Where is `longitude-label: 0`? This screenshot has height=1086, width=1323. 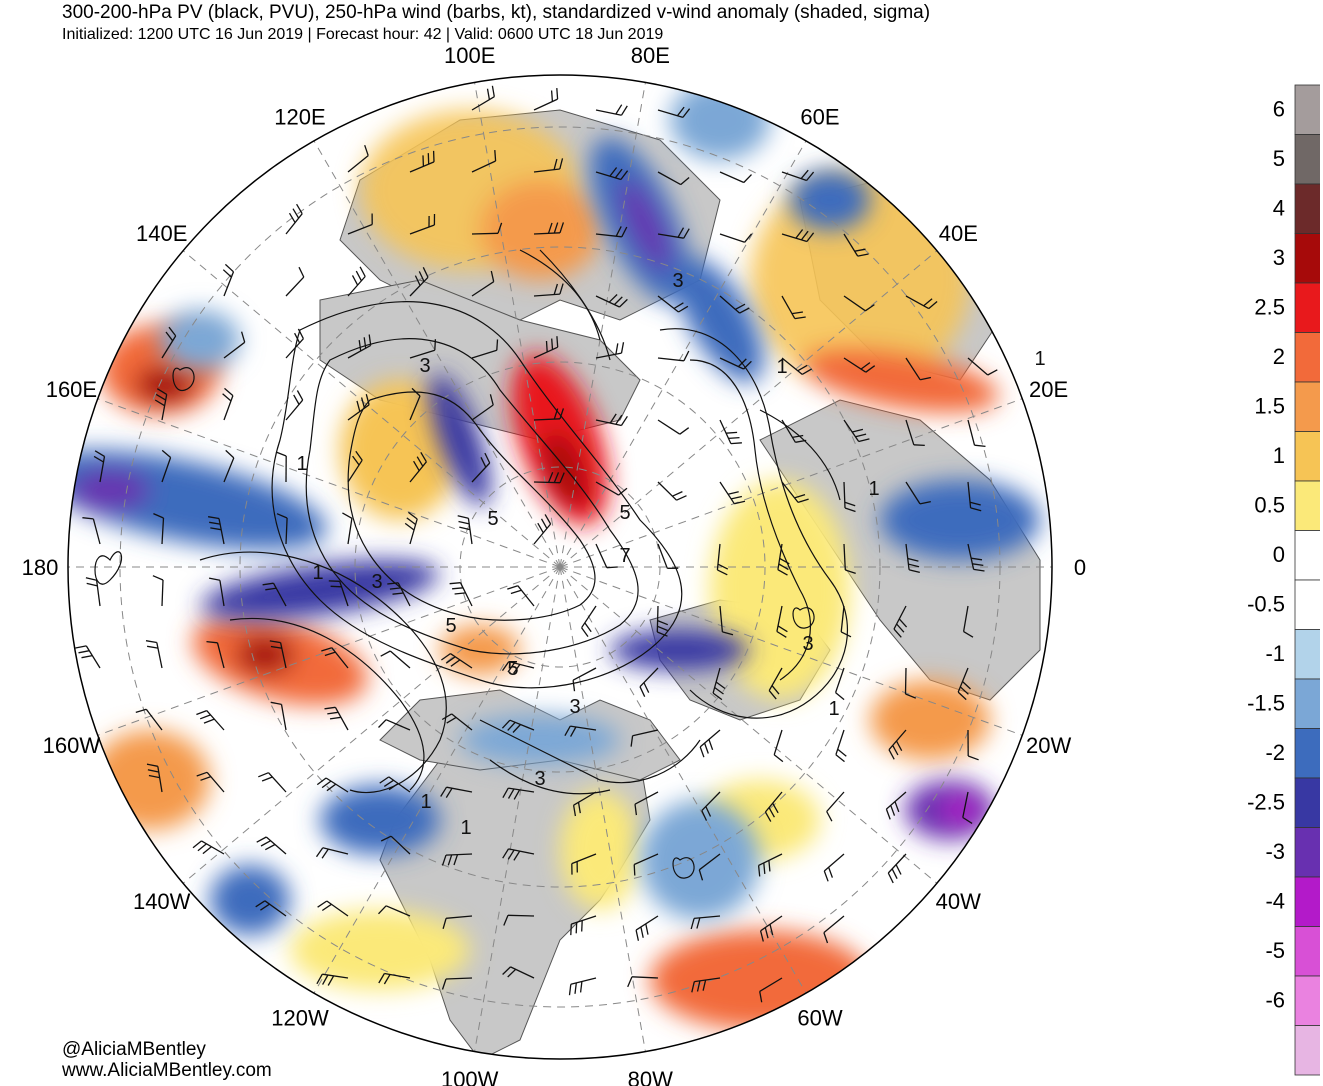 longitude-label: 0 is located at coordinates (1080, 567).